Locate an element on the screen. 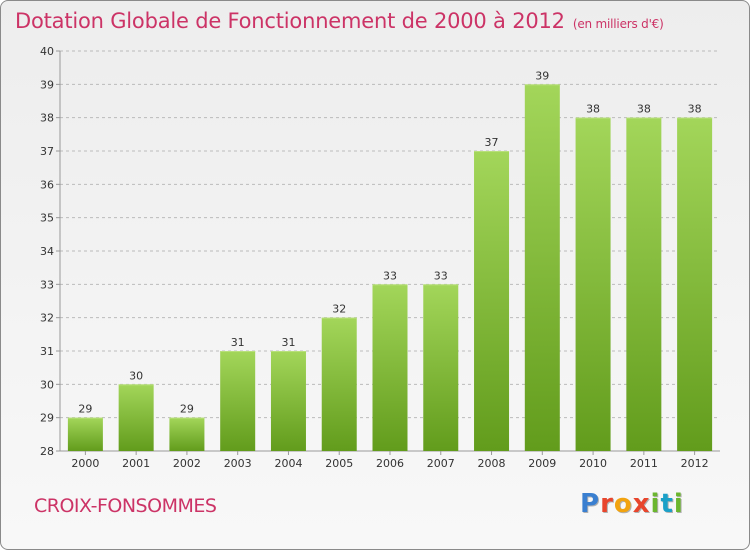 This screenshot has width=750, height=550. x-tick-label-2007: 2007 is located at coordinates (441, 463).